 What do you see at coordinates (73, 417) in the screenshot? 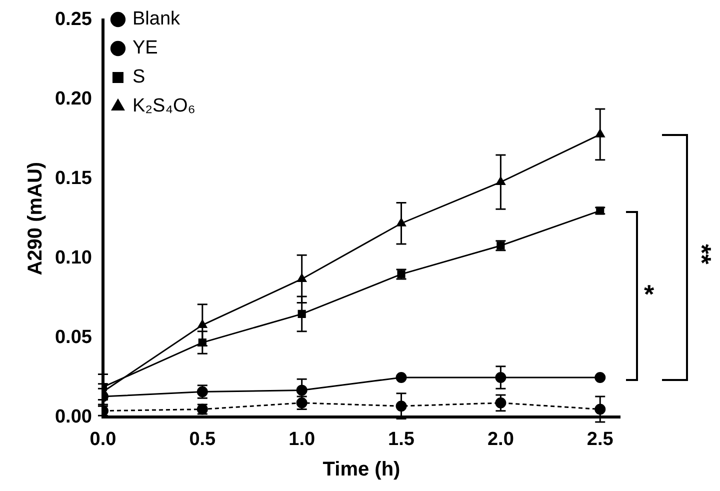
I see `y-tick-label: 0.00` at bounding box center [73, 417].